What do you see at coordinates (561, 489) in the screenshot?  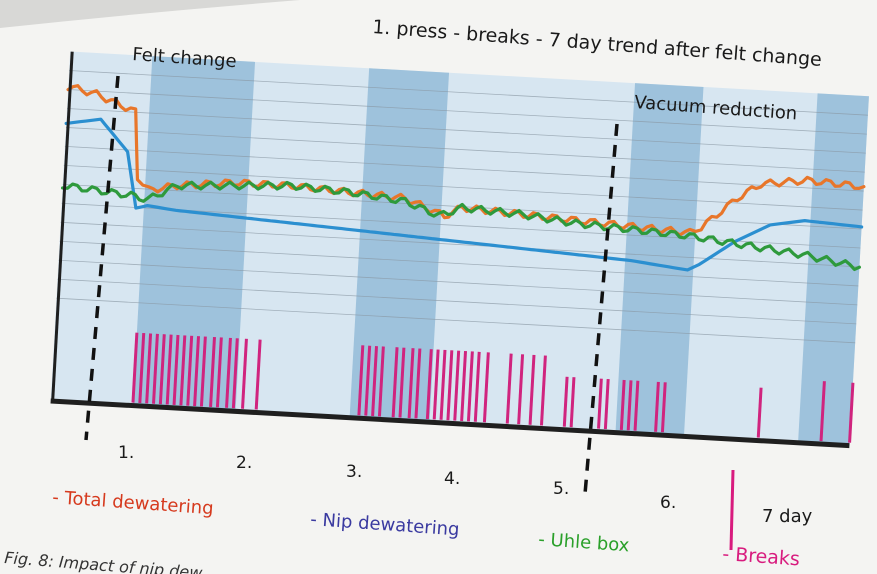 I see `day-label-5: 5.` at bounding box center [561, 489].